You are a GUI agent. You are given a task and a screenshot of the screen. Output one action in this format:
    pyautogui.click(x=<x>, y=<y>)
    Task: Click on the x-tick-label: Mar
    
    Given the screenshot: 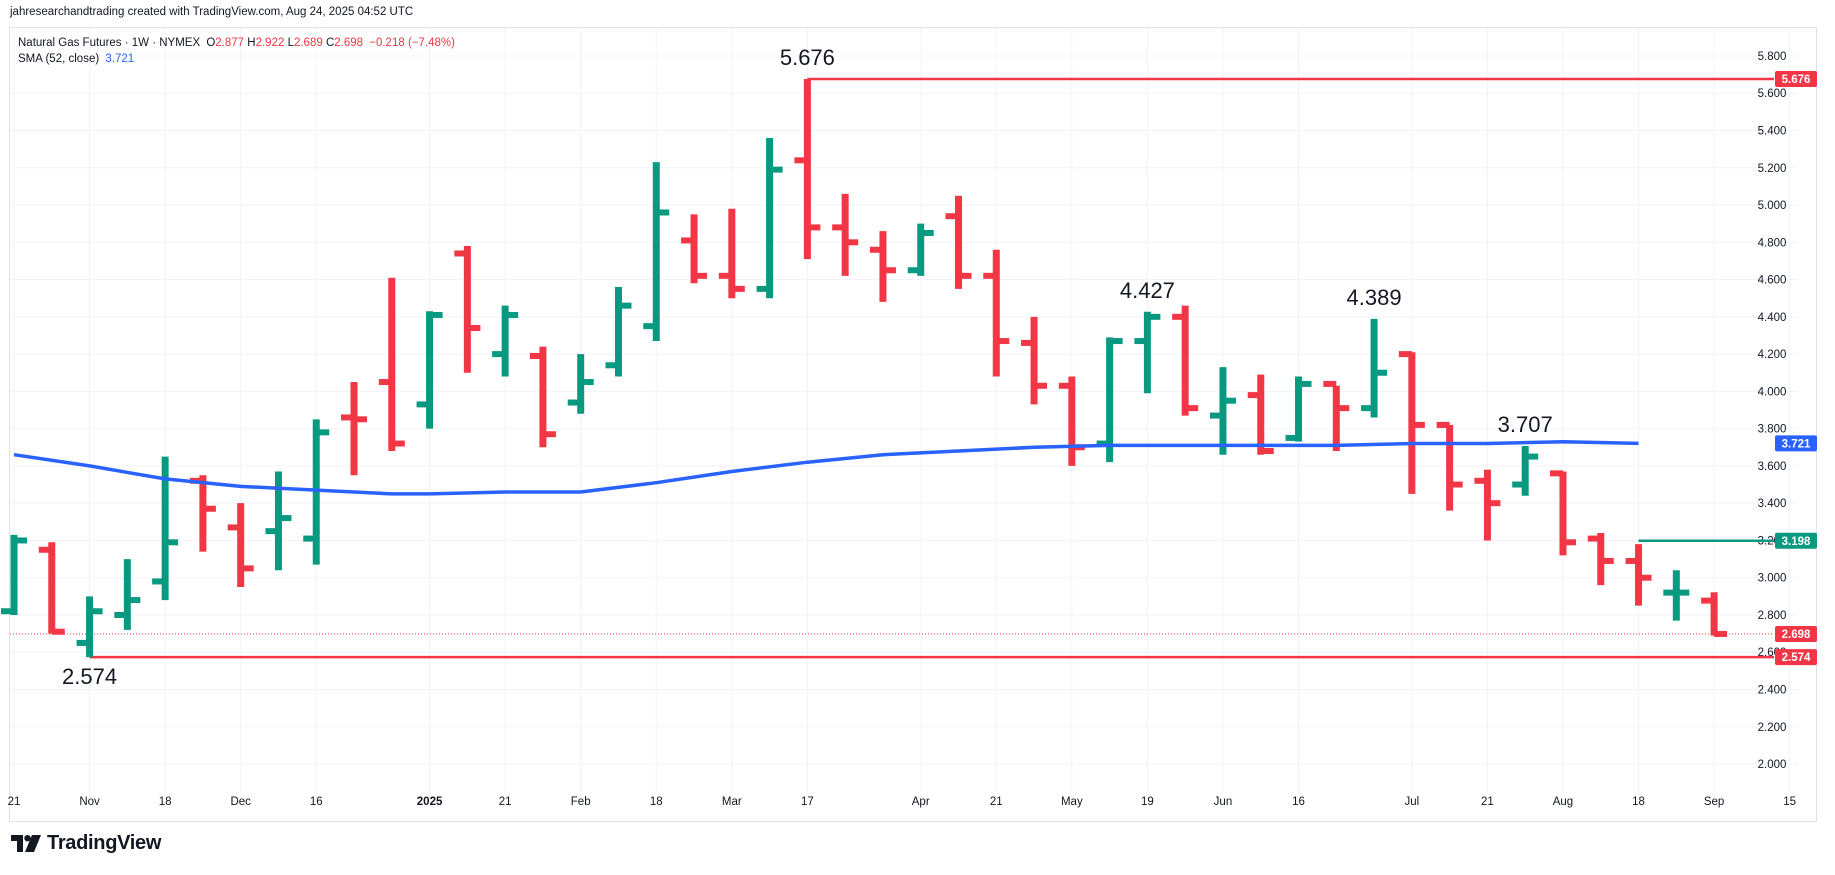 What is the action you would take?
    pyautogui.click(x=732, y=802)
    